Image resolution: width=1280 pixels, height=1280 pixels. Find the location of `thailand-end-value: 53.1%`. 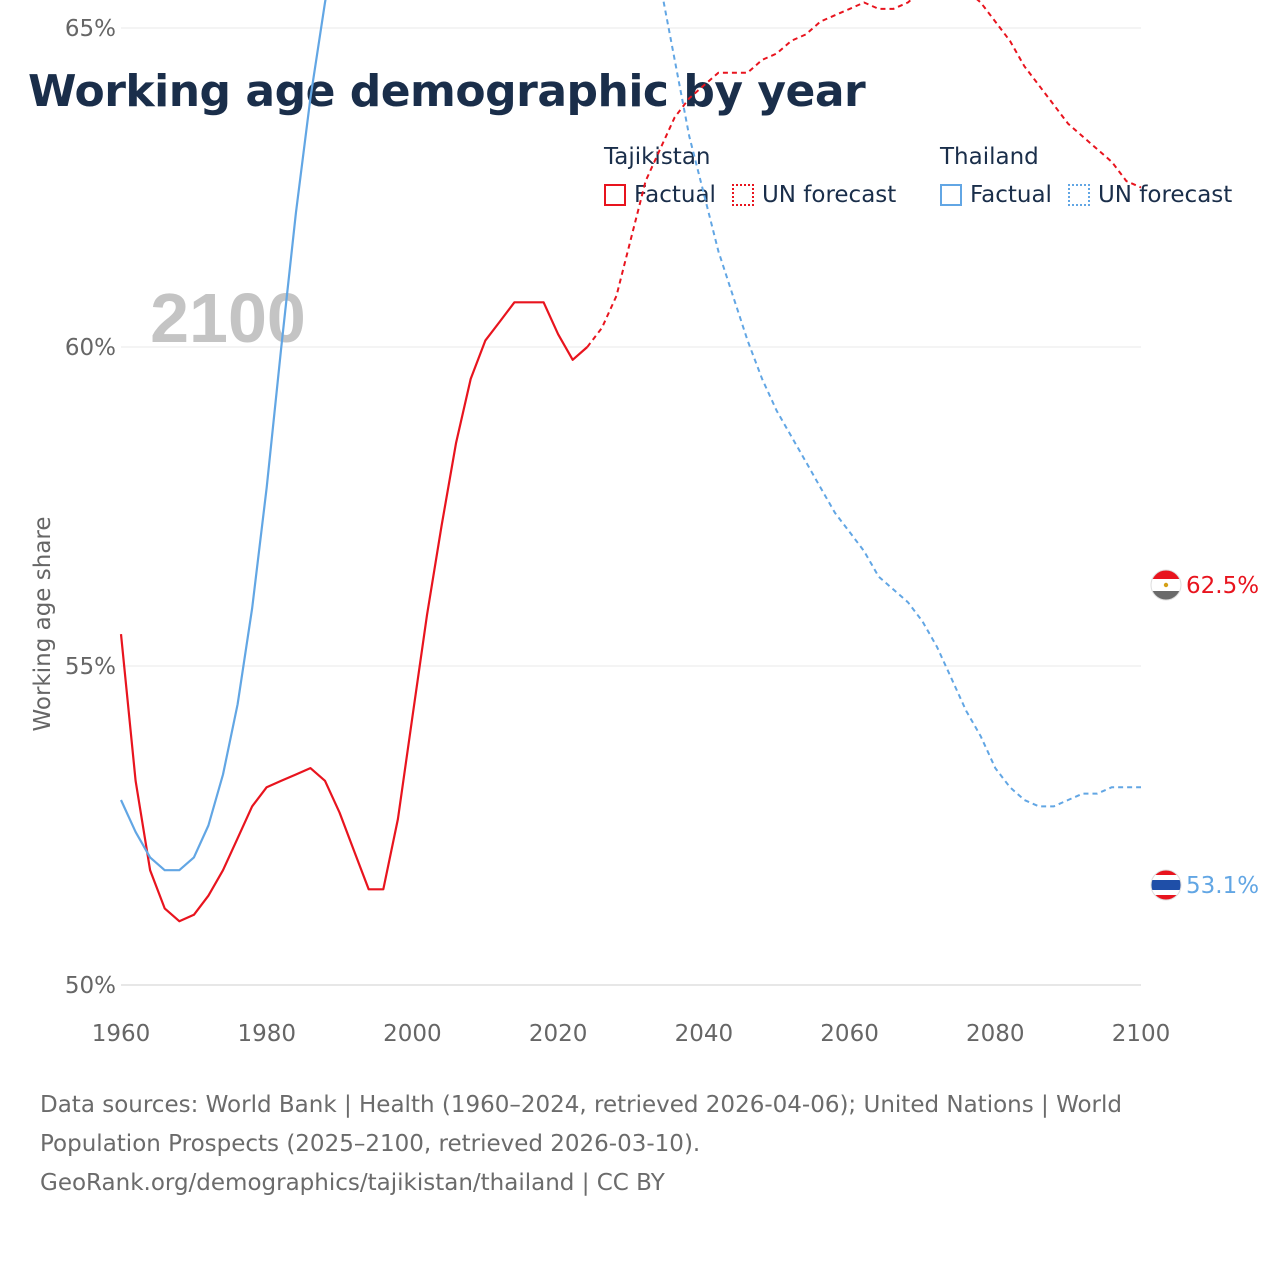

thailand-end-value: 53.1% is located at coordinates (1222, 886).